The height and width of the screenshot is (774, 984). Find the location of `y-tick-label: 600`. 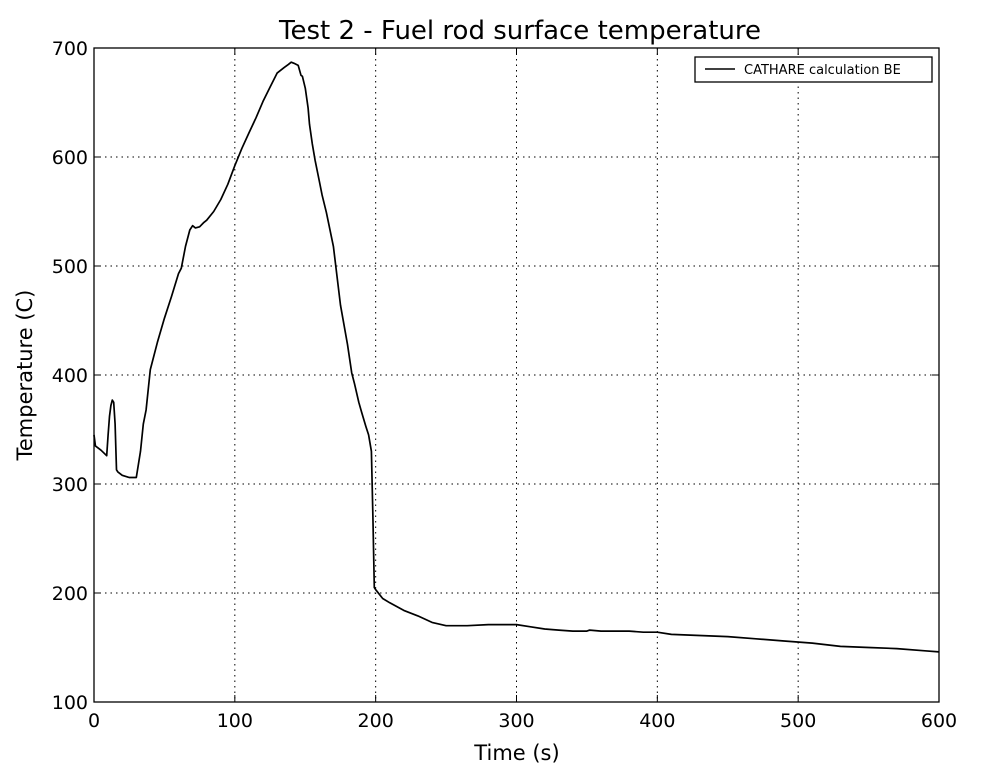

y-tick-label: 600 is located at coordinates (70, 158).